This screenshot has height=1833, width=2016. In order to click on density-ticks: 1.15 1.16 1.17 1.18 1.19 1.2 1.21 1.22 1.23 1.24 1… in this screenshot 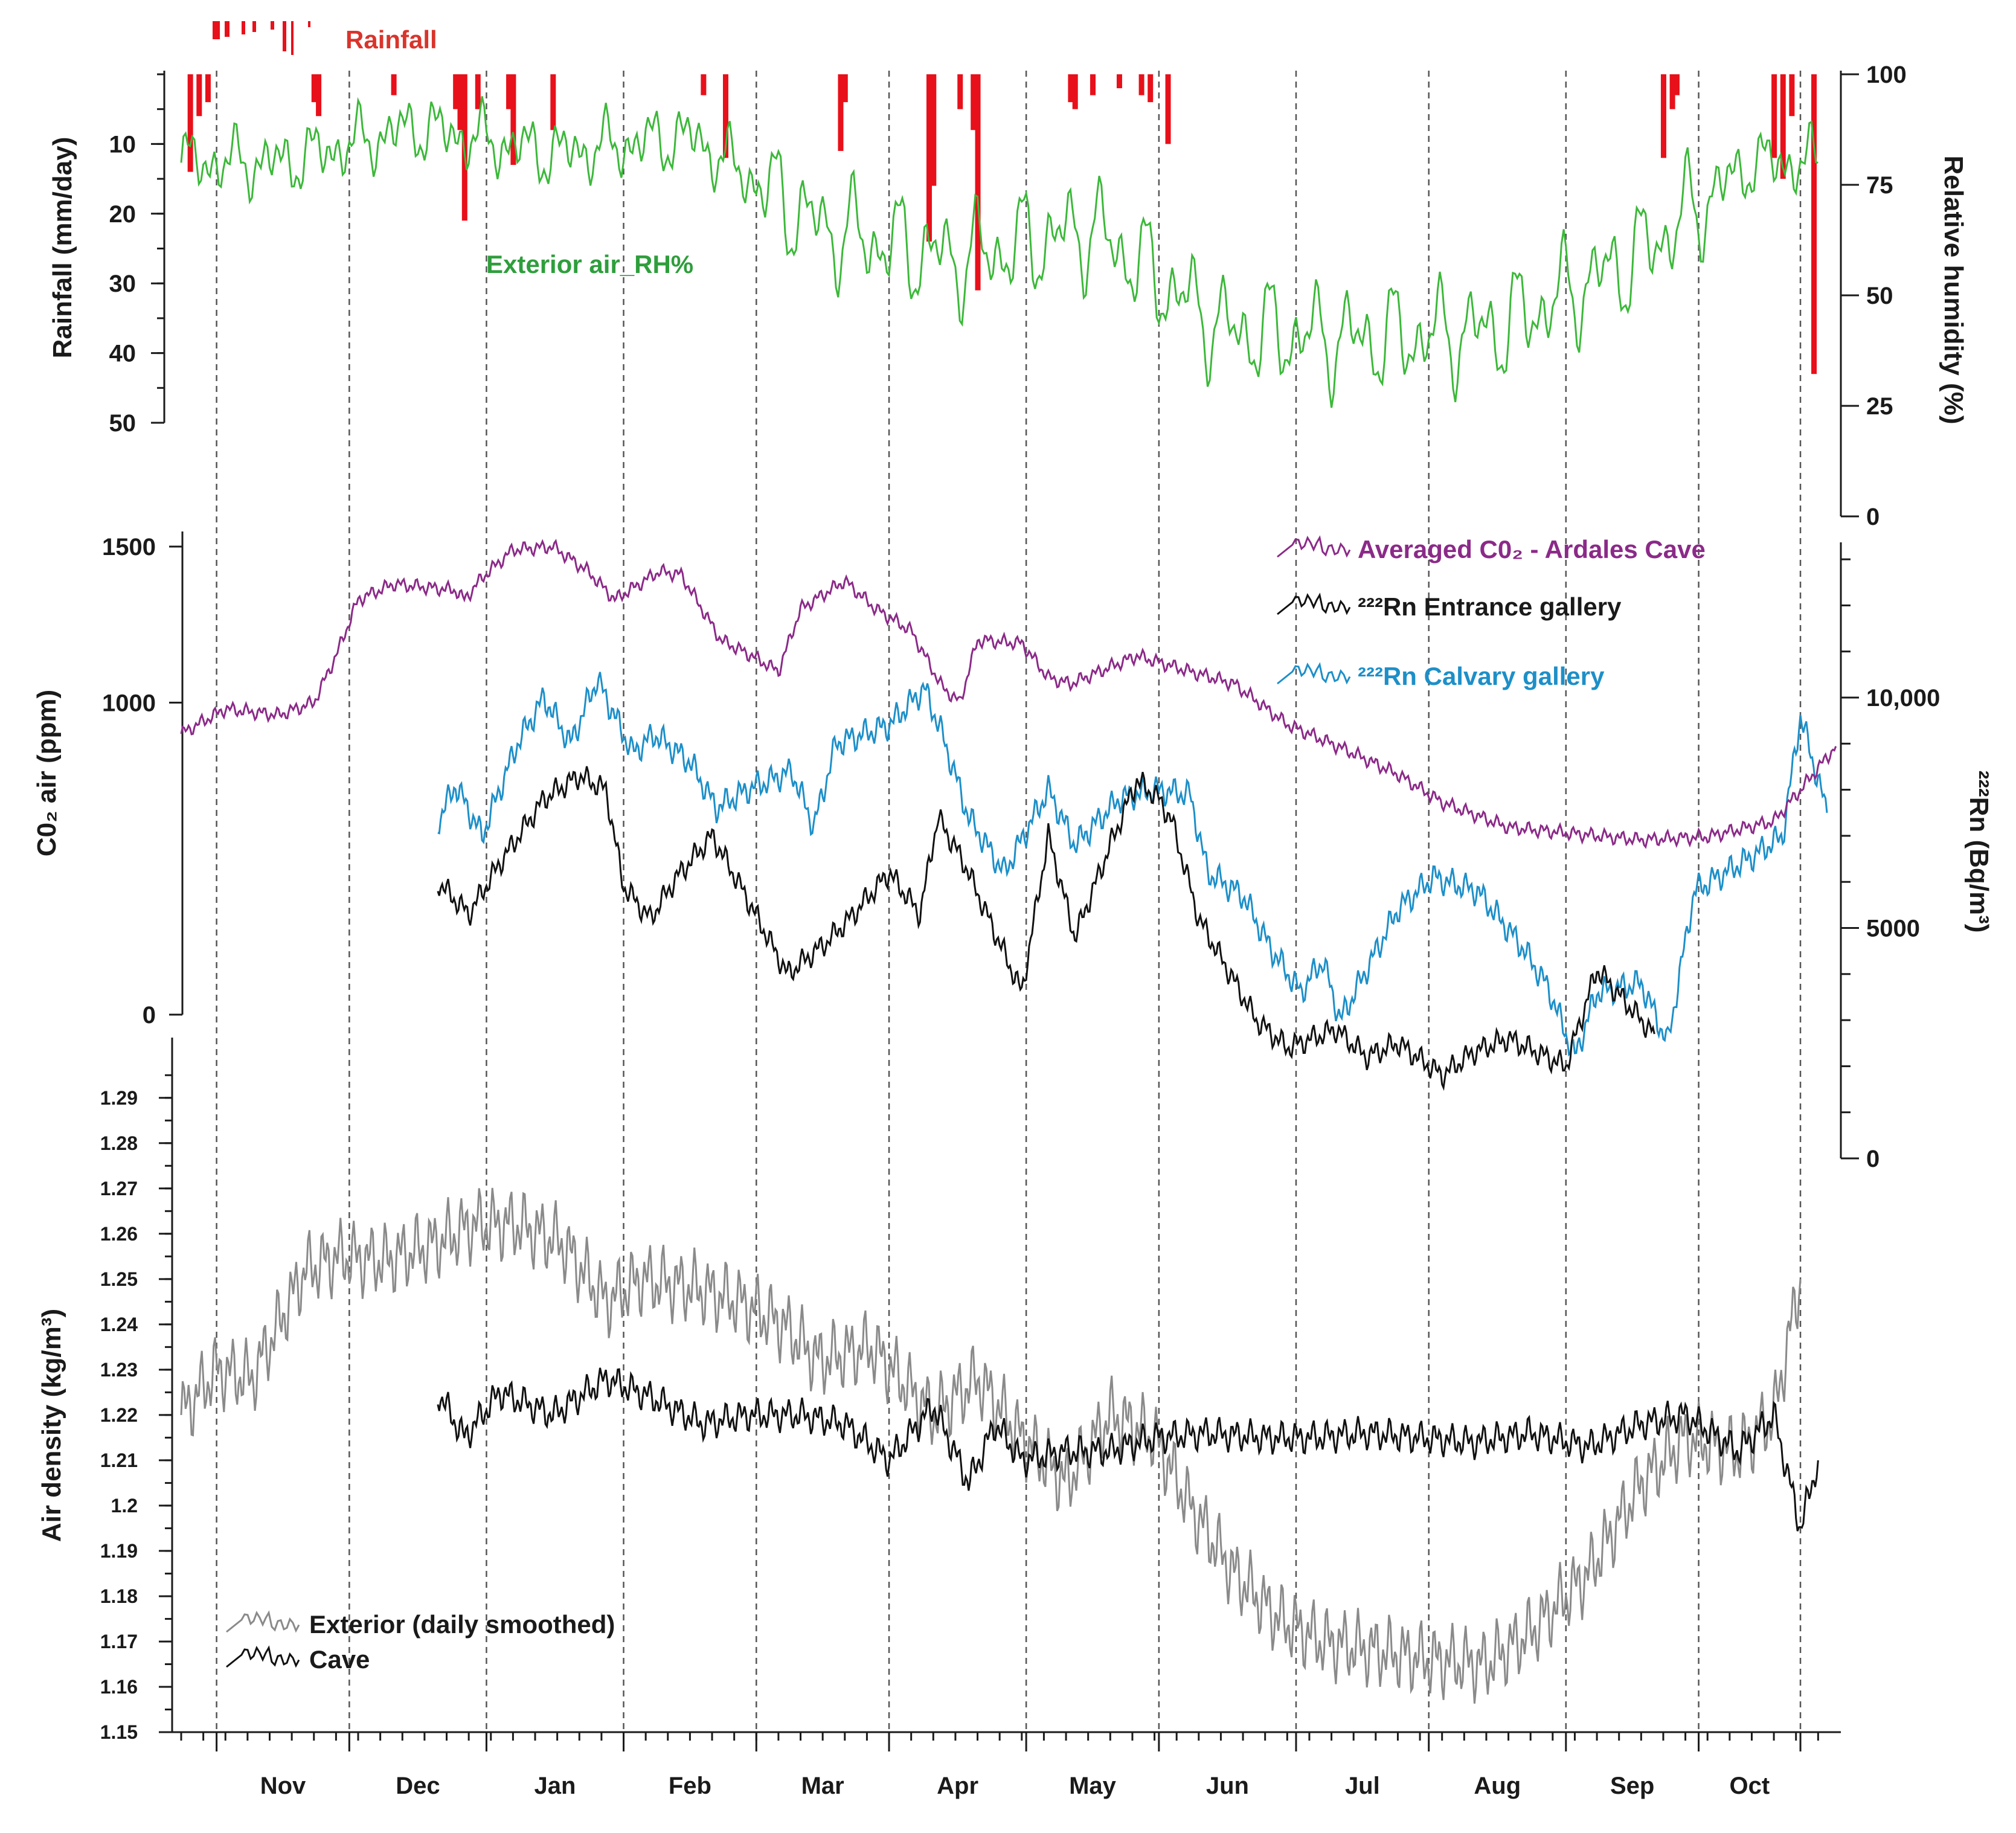, I will do `click(136, 1408)`.